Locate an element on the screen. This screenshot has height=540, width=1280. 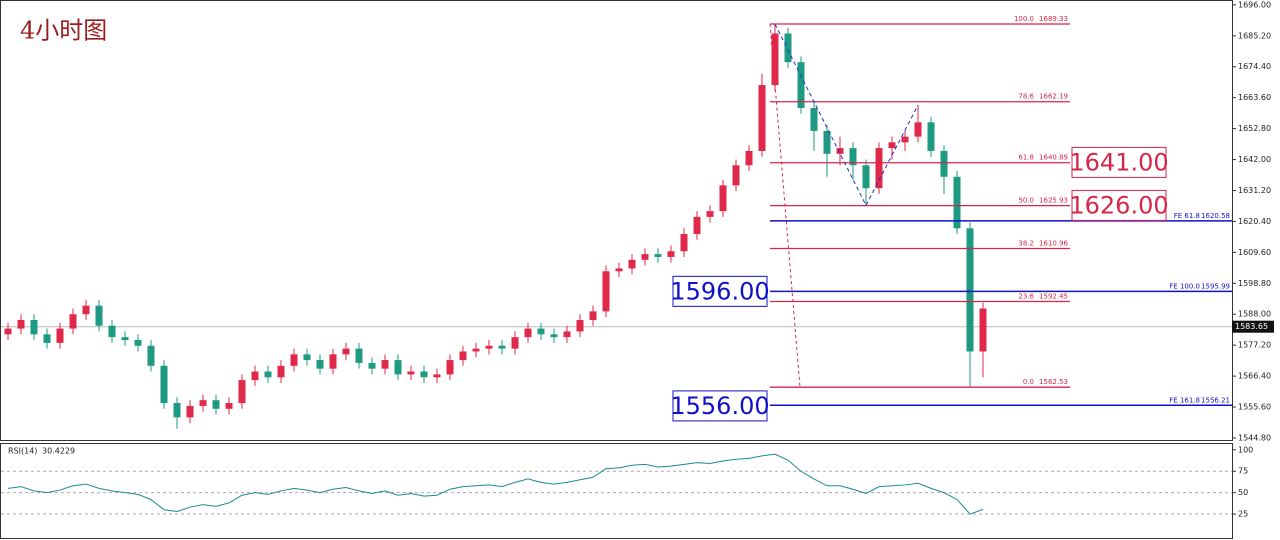
price-box-label: 1641.00 is located at coordinates (1118, 162).